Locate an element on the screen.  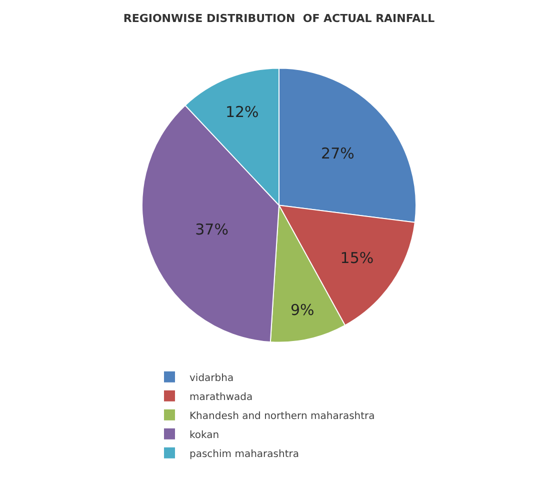
legend-label: paschim maharashtra is located at coordinates (245, 454).